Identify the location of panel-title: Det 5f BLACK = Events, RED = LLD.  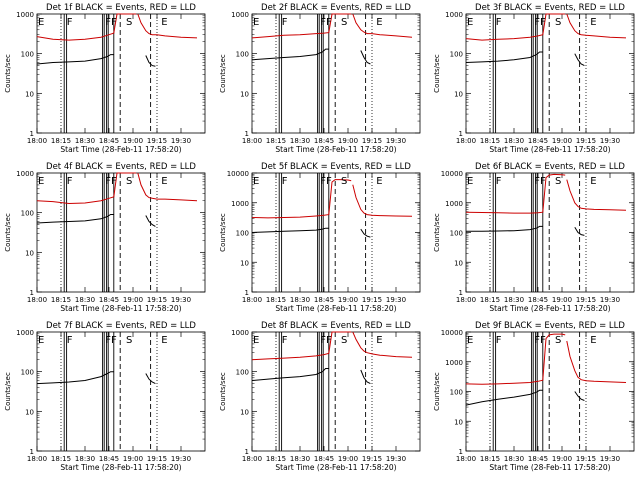
(336, 167).